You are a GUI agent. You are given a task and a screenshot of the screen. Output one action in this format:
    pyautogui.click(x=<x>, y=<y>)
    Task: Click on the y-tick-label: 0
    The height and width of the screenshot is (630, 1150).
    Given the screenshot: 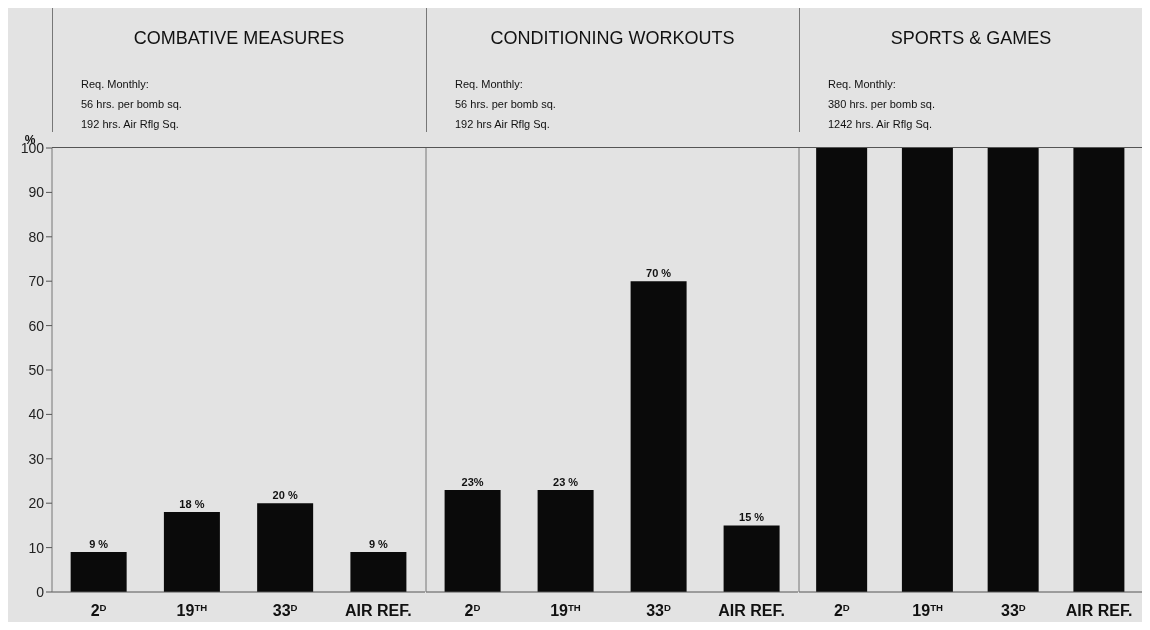 What is the action you would take?
    pyautogui.click(x=40, y=591)
    